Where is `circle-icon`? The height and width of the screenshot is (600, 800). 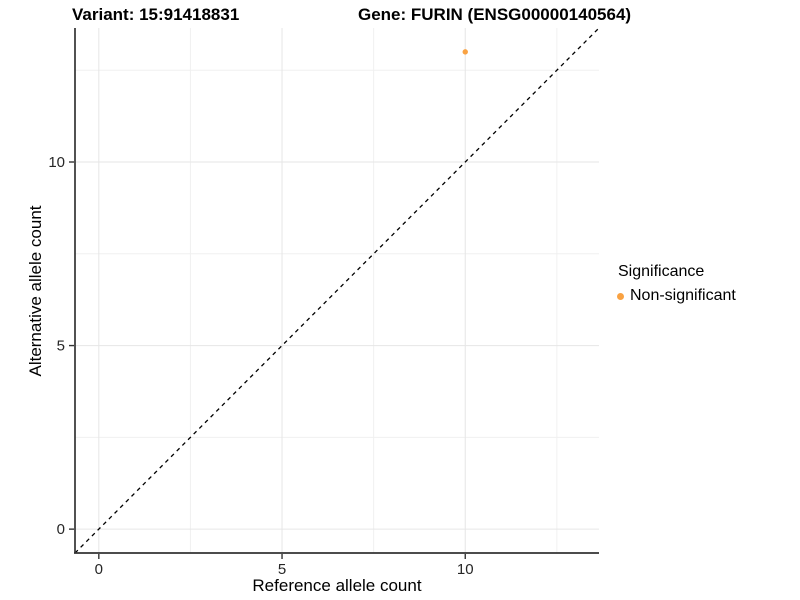 circle-icon is located at coordinates (620, 296).